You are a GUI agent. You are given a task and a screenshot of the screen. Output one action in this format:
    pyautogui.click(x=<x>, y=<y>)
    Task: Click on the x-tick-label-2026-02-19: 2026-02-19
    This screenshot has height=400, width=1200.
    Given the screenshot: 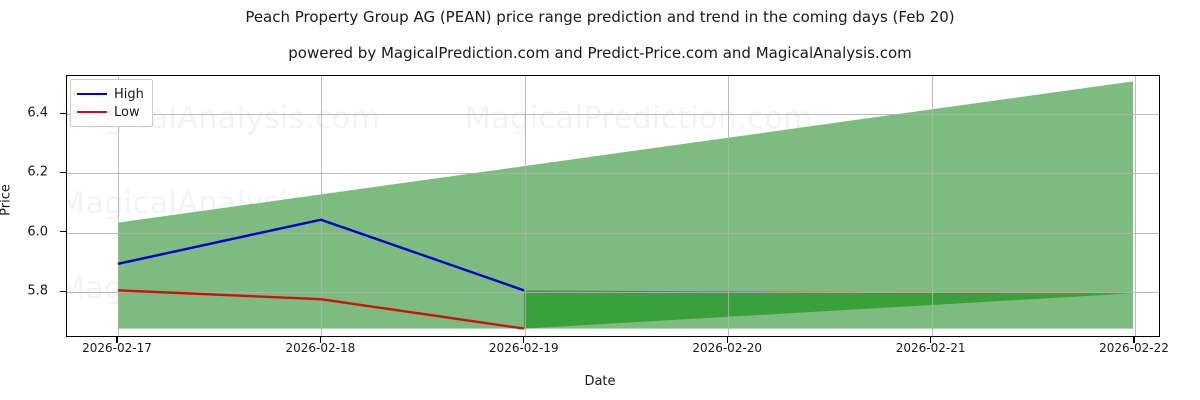 What is the action you would take?
    pyautogui.click(x=523, y=348)
    